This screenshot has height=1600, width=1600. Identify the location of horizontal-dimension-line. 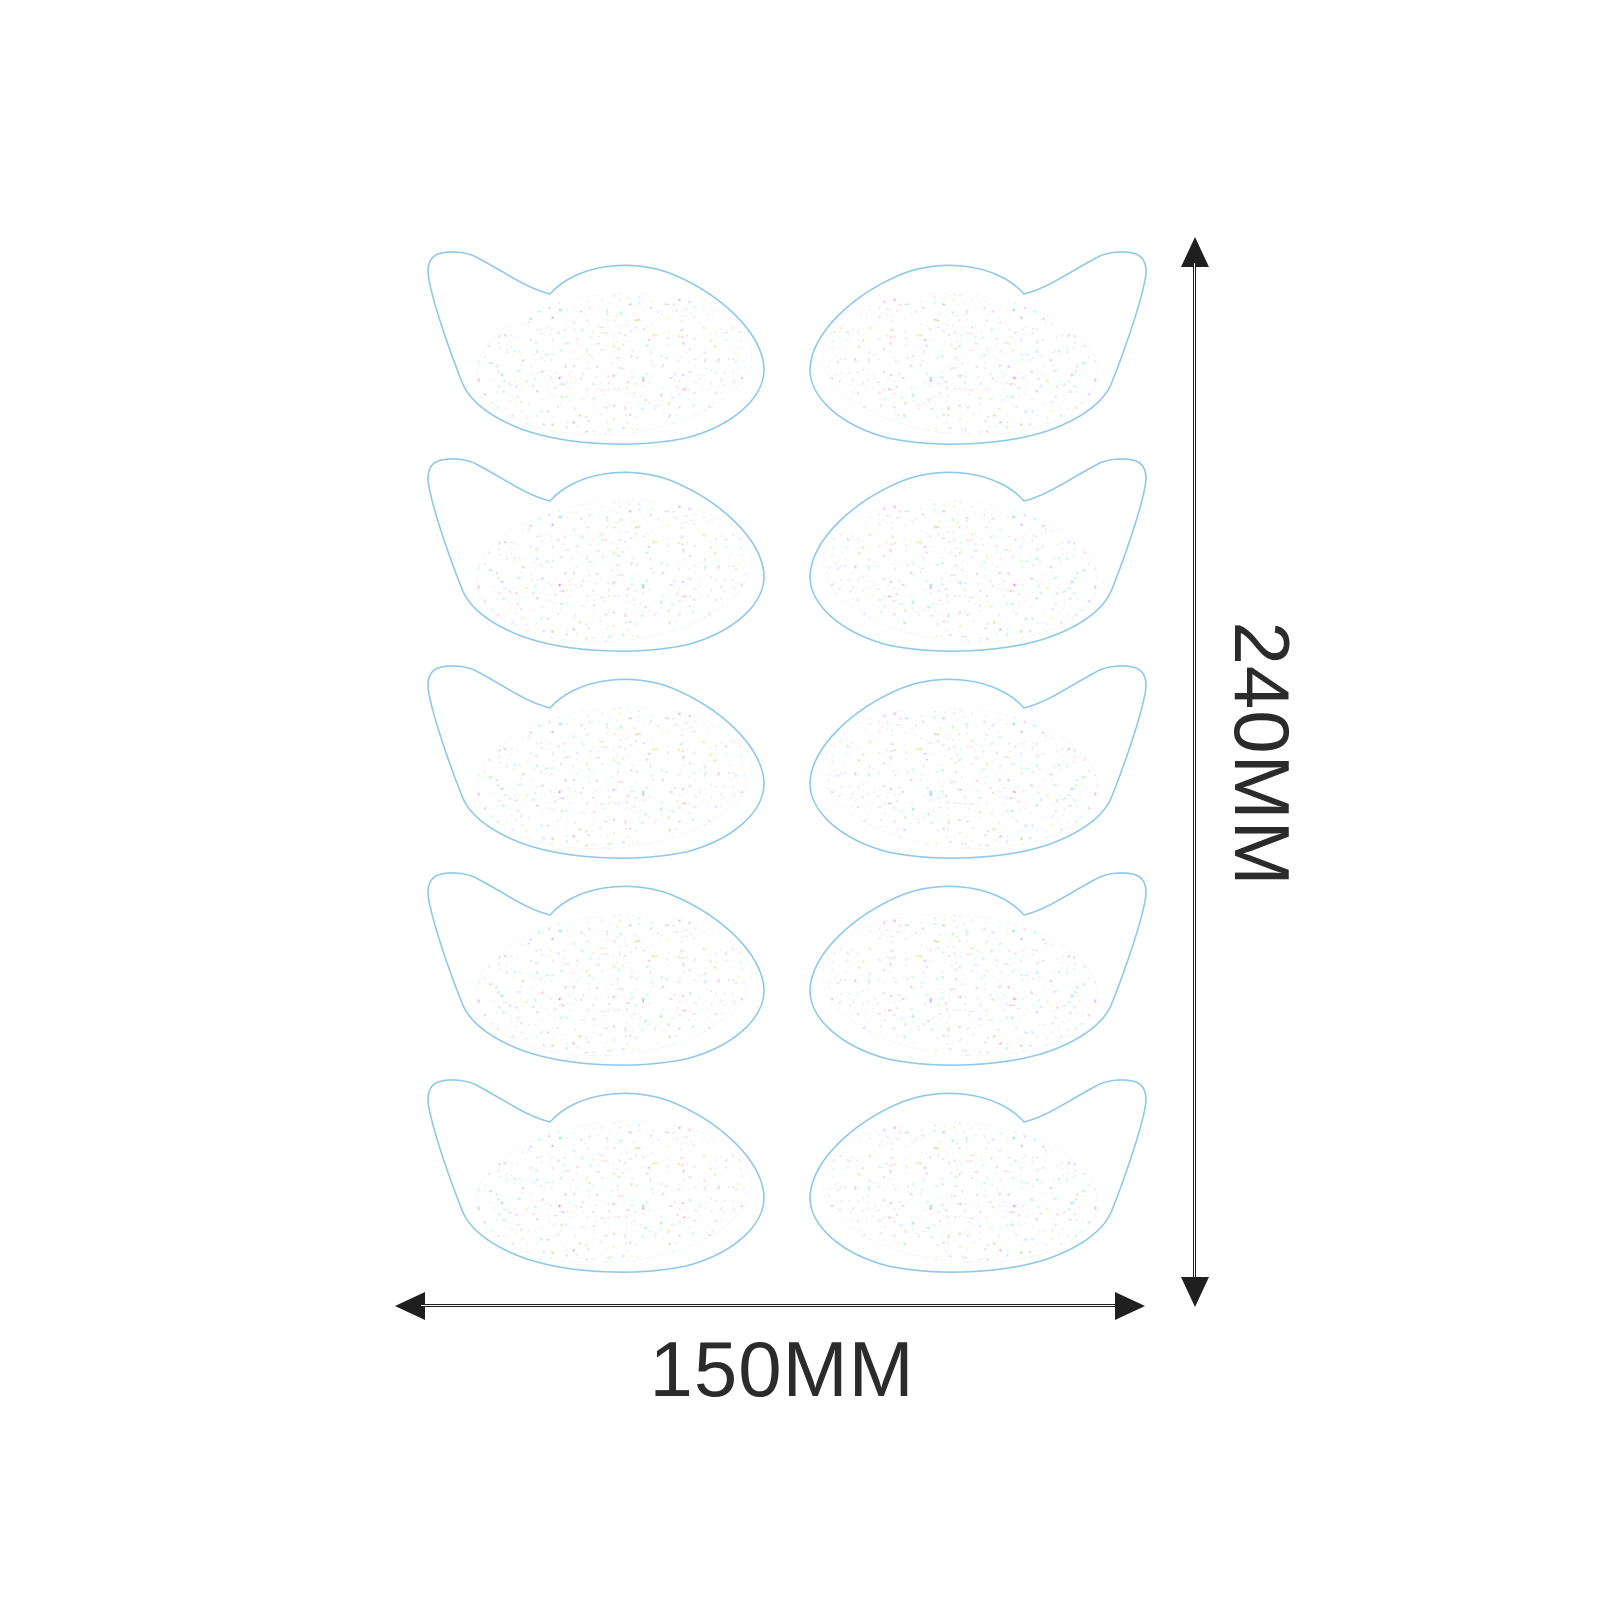
(770, 1305).